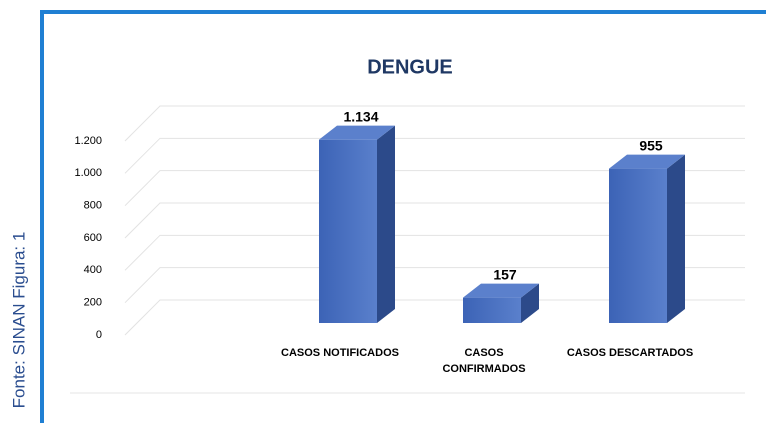 The height and width of the screenshot is (423, 766). I want to click on x-tick-label: CASOS NOTIFICADOS, so click(340, 353).